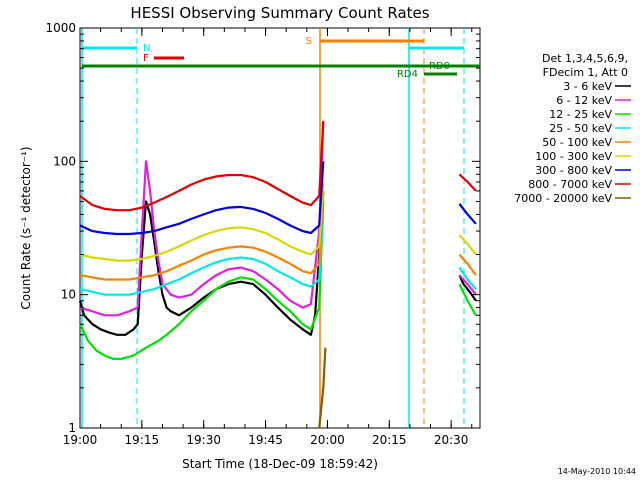 The height and width of the screenshot is (480, 640). I want to click on flag-label-rd0: RD0, so click(439, 66).